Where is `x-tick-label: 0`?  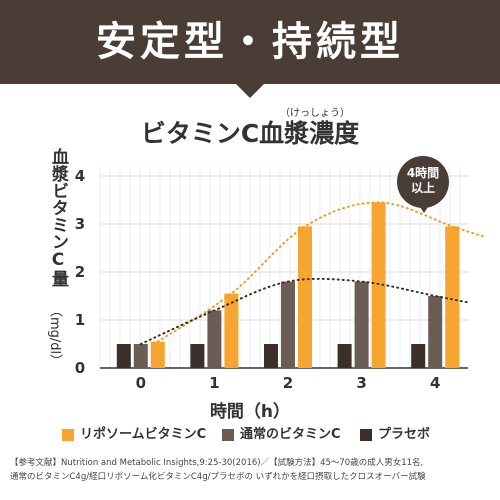 x-tick-label: 0 is located at coordinates (141, 383).